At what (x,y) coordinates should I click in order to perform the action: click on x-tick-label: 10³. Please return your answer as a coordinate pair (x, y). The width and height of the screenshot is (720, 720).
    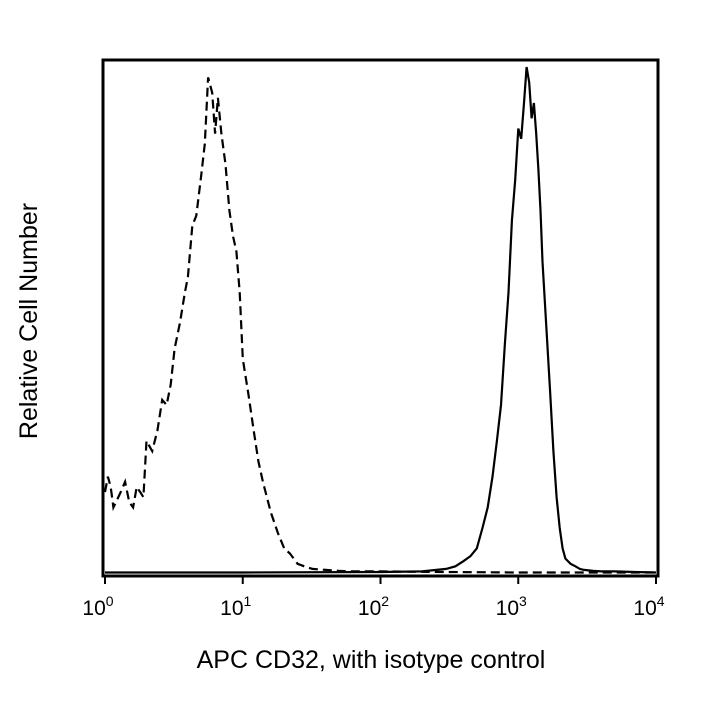
    Looking at the image, I should click on (511, 606).